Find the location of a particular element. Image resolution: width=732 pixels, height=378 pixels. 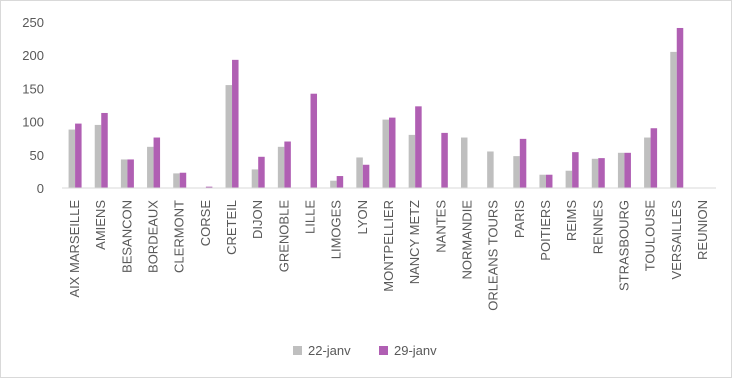

y-tick-label: 150 is located at coordinates (33, 88).